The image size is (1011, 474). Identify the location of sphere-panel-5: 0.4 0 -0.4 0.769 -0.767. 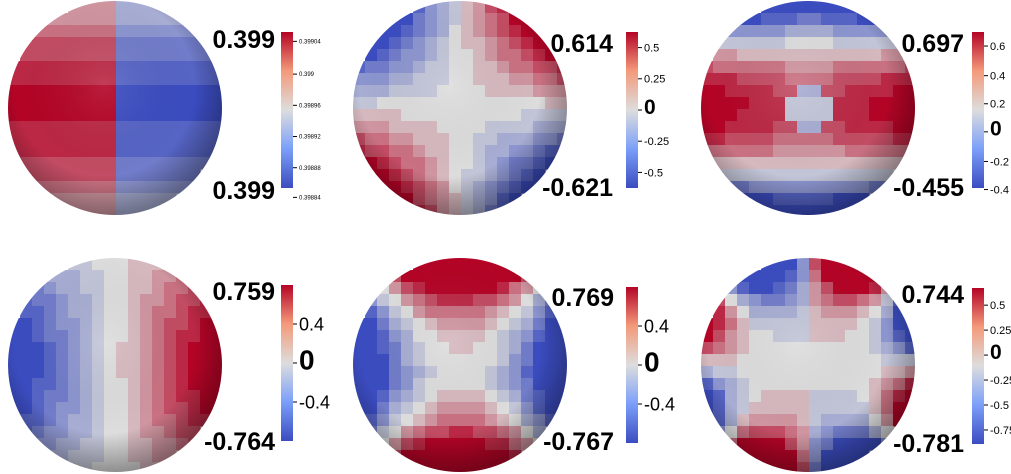
(514, 365).